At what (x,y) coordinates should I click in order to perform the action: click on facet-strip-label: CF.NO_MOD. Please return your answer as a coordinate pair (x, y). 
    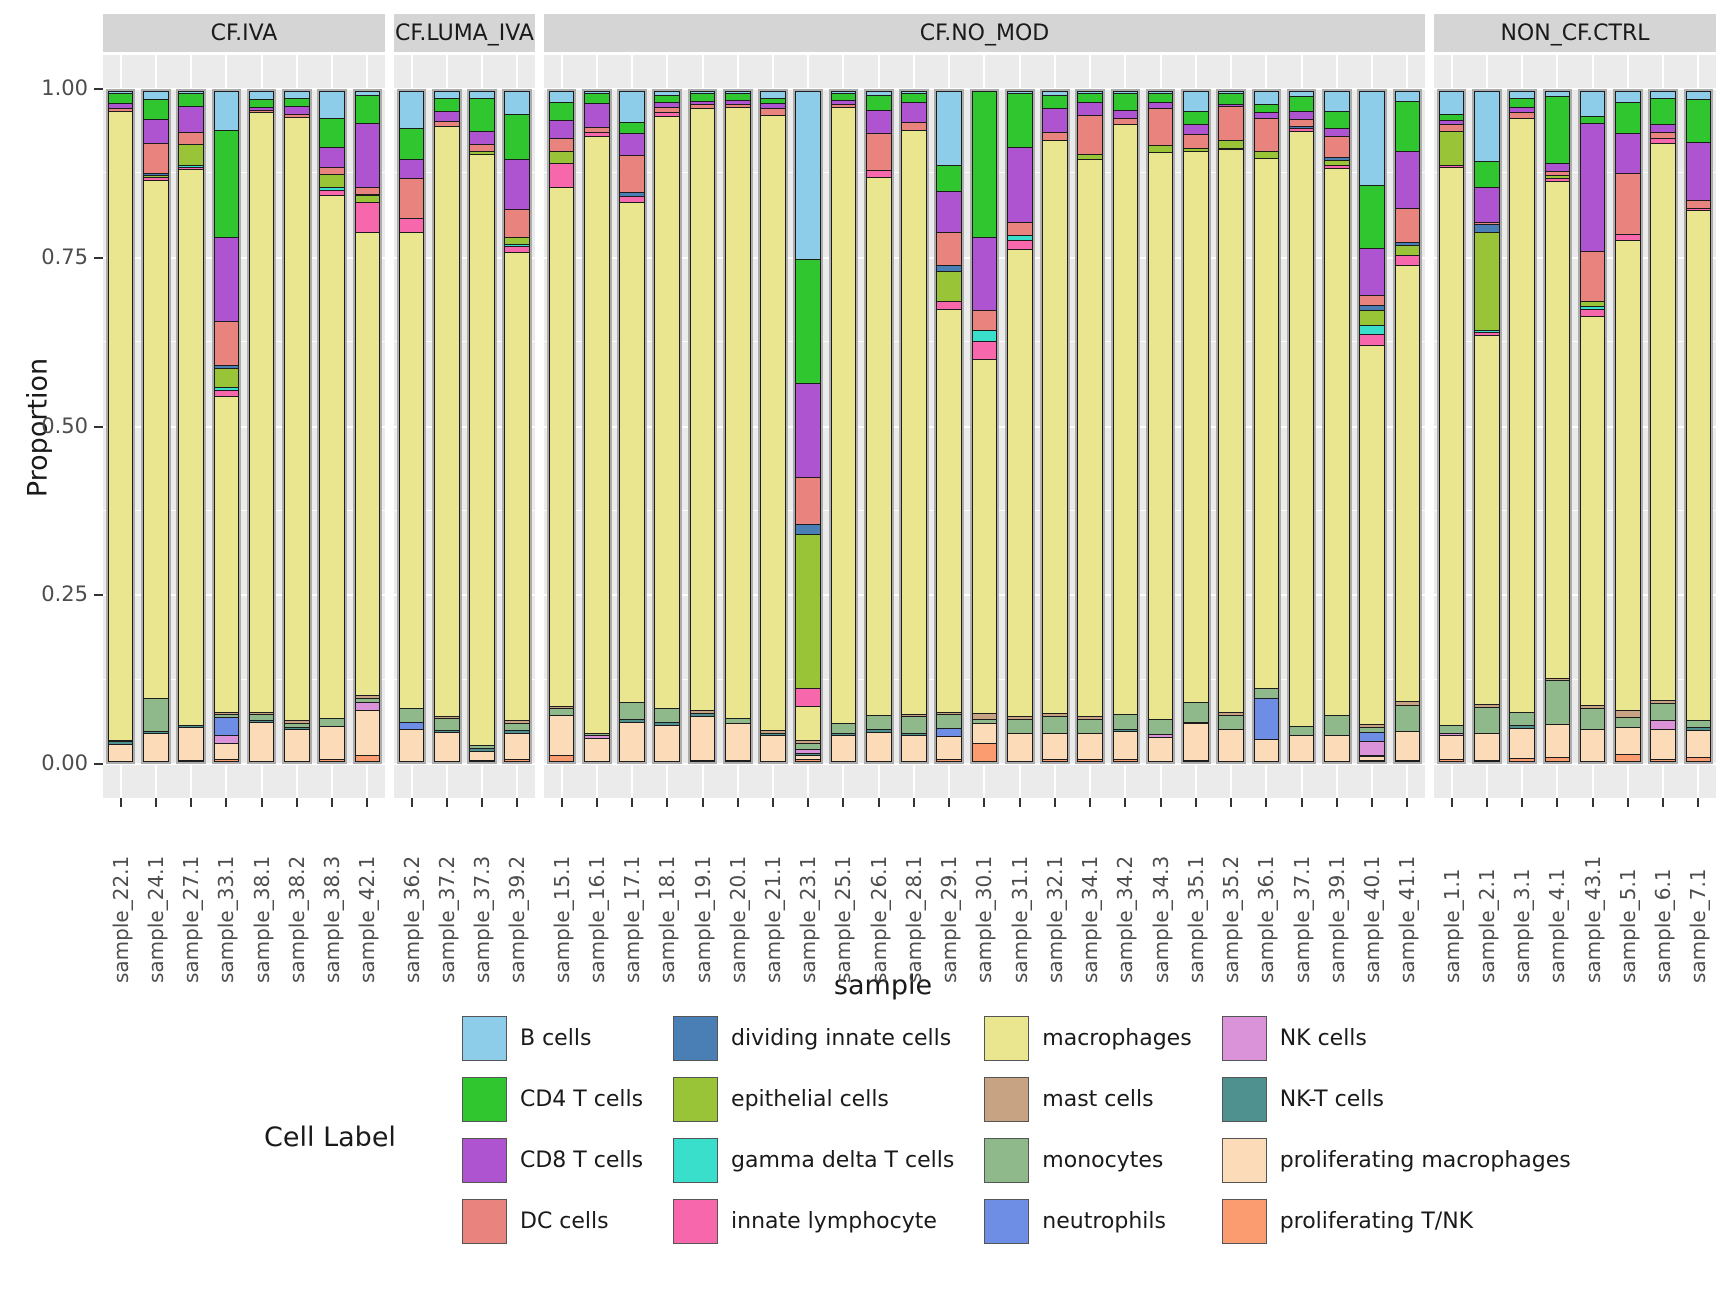
    Looking at the image, I should click on (984, 33).